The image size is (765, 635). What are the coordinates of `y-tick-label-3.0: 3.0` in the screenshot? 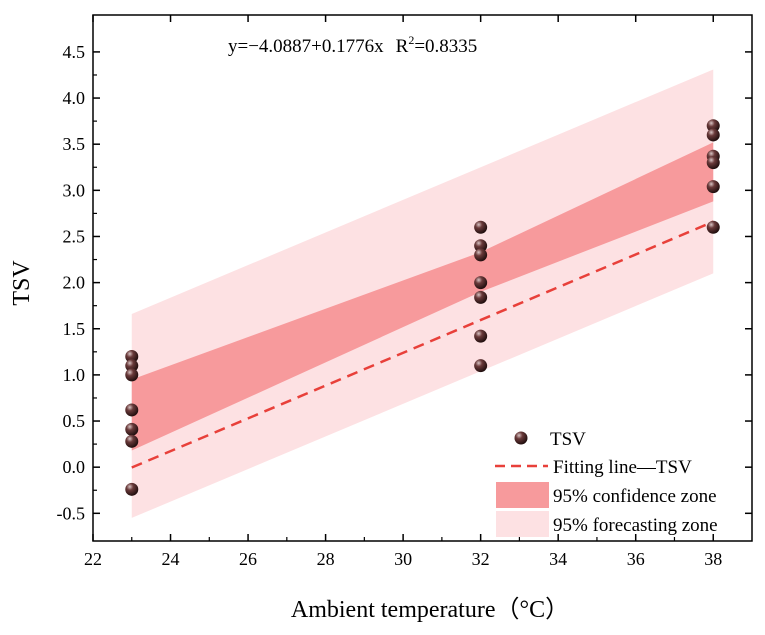 It's located at (74, 190).